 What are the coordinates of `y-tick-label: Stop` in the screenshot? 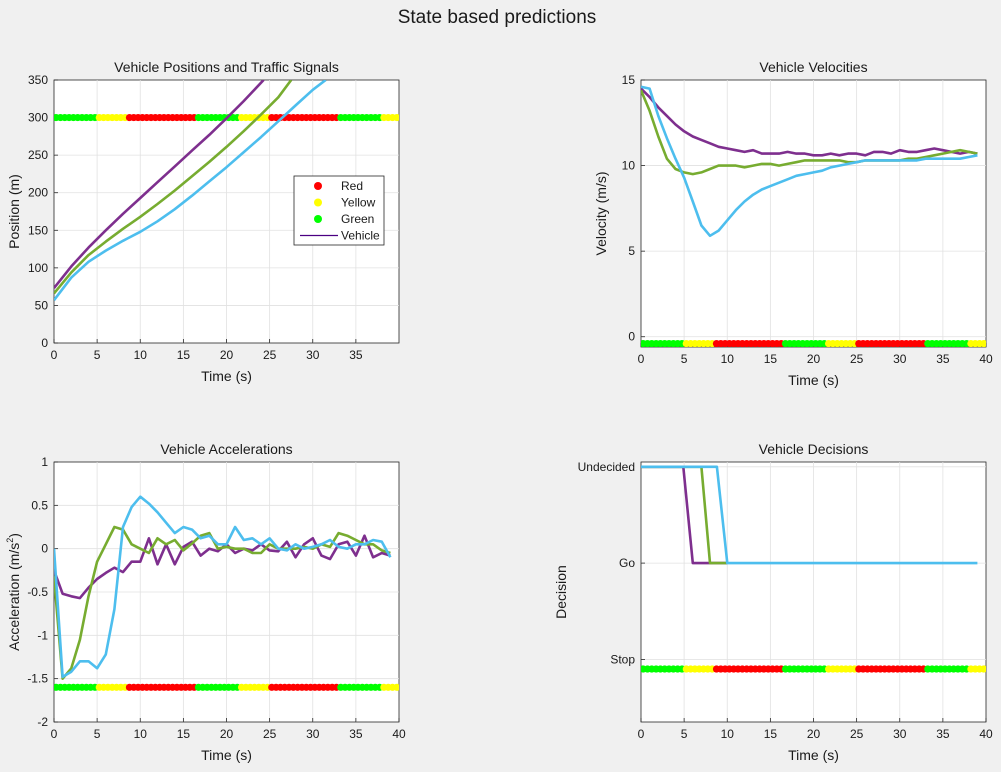 It's located at (622, 659).